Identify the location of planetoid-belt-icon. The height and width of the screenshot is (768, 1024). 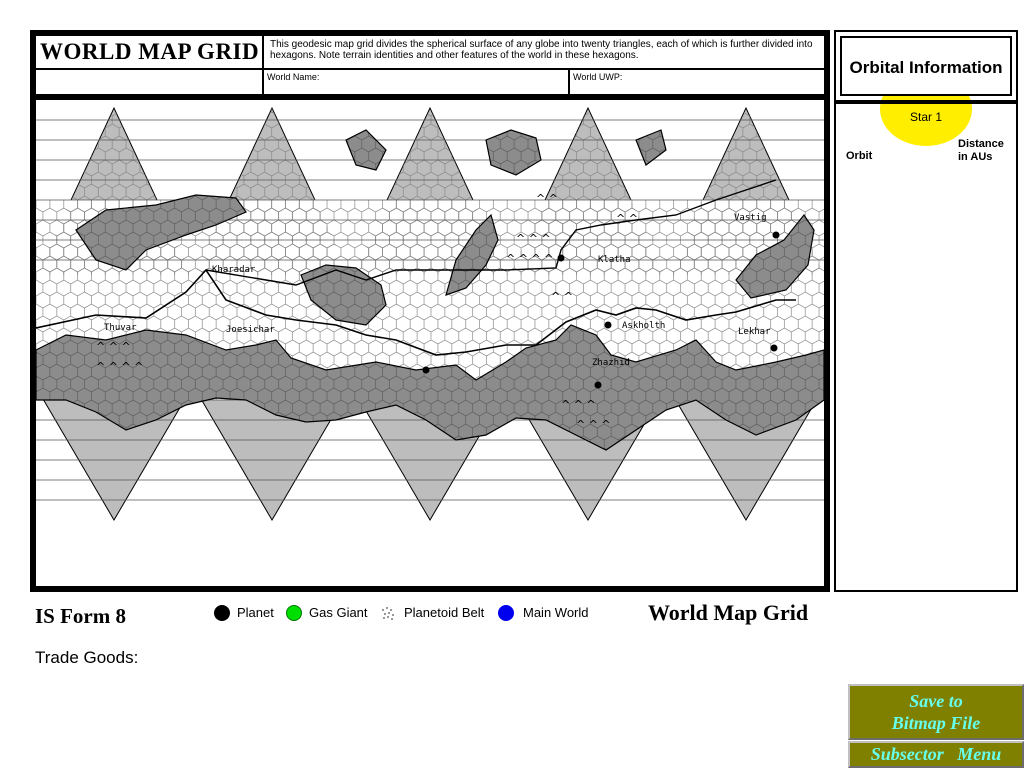
(388, 613).